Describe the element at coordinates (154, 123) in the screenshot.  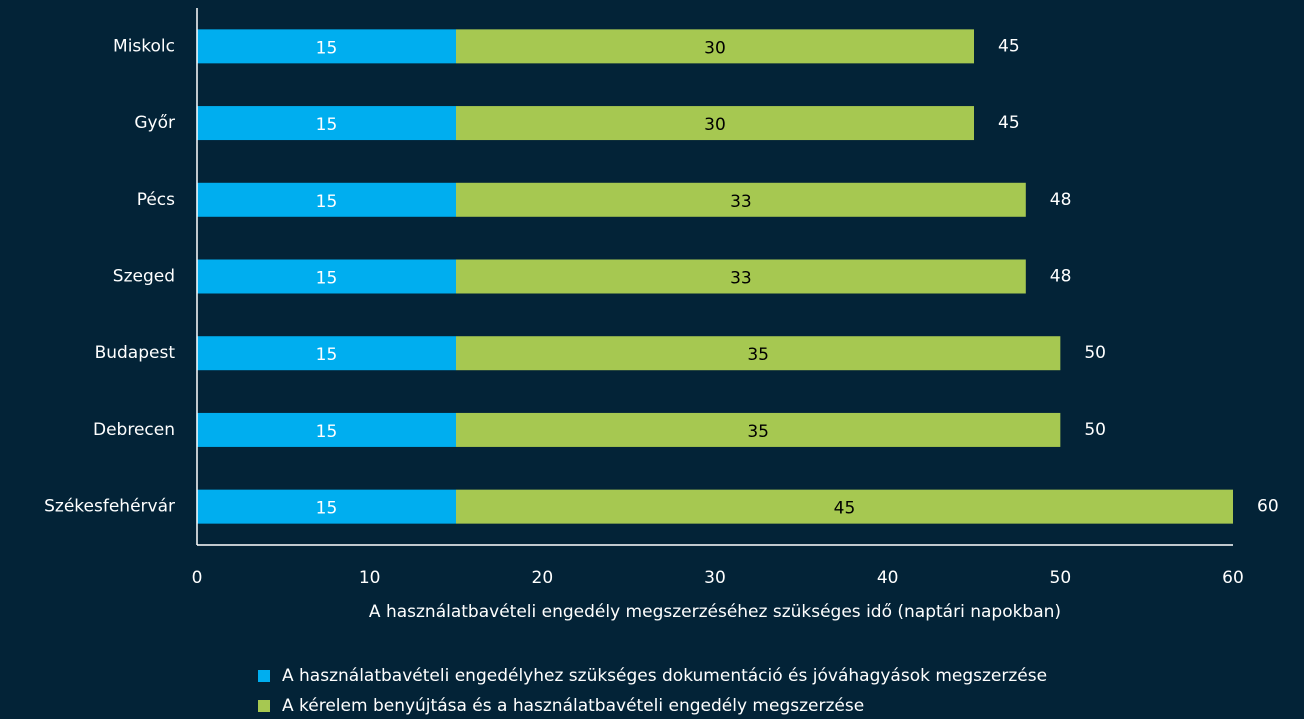
I see `y-tick-label: Győr` at that location.